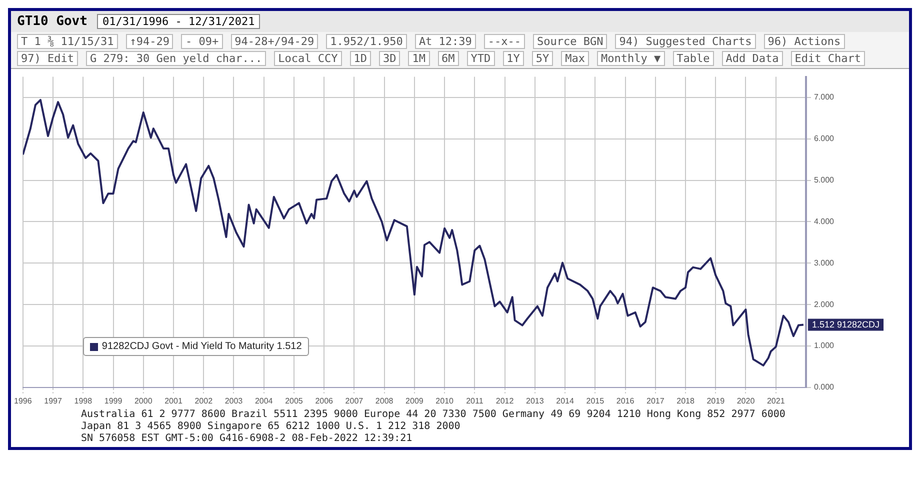  What do you see at coordinates (595, 401) in the screenshot?
I see `x-tick-label: 2015` at bounding box center [595, 401].